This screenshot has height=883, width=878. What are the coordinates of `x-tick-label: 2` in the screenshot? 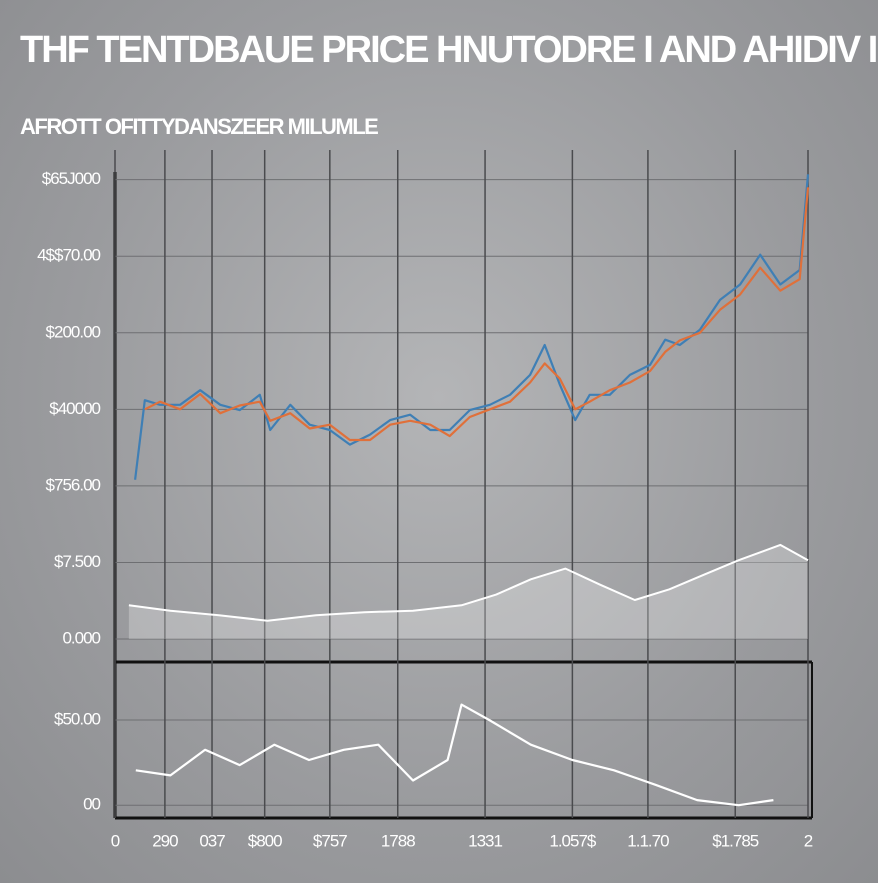 It's located at (808, 840).